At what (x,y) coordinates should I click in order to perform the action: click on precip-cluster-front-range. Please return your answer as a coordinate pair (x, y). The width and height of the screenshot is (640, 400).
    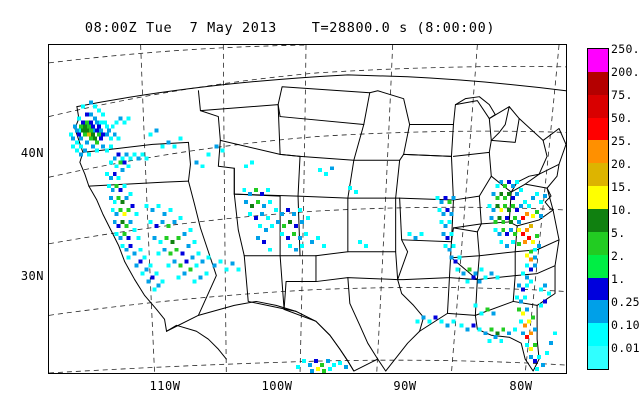
    Looking at the image, I should click on (291, 230).